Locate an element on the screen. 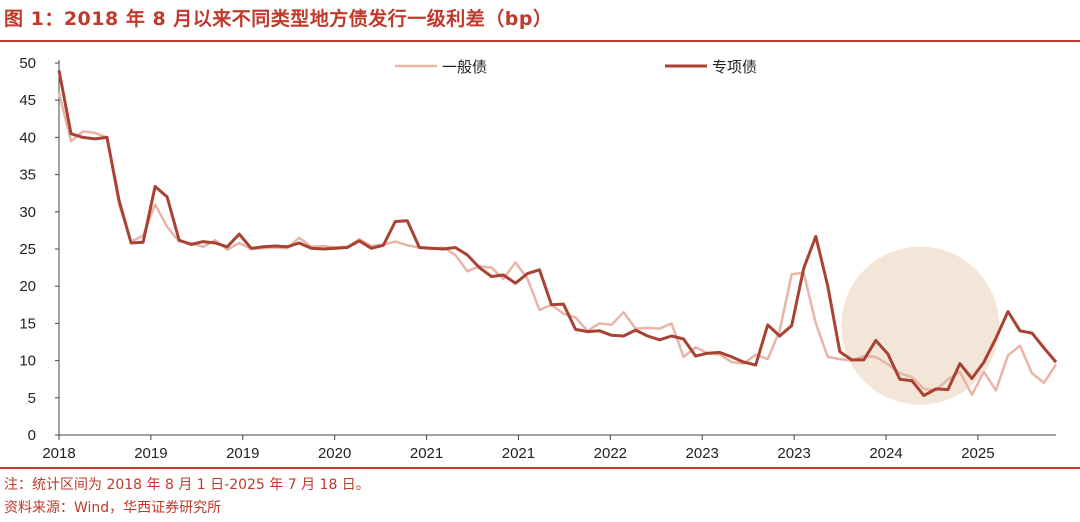 Image resolution: width=1080 pixels, height=522 pixels. x-tick-label: 2018 is located at coordinates (58, 453).